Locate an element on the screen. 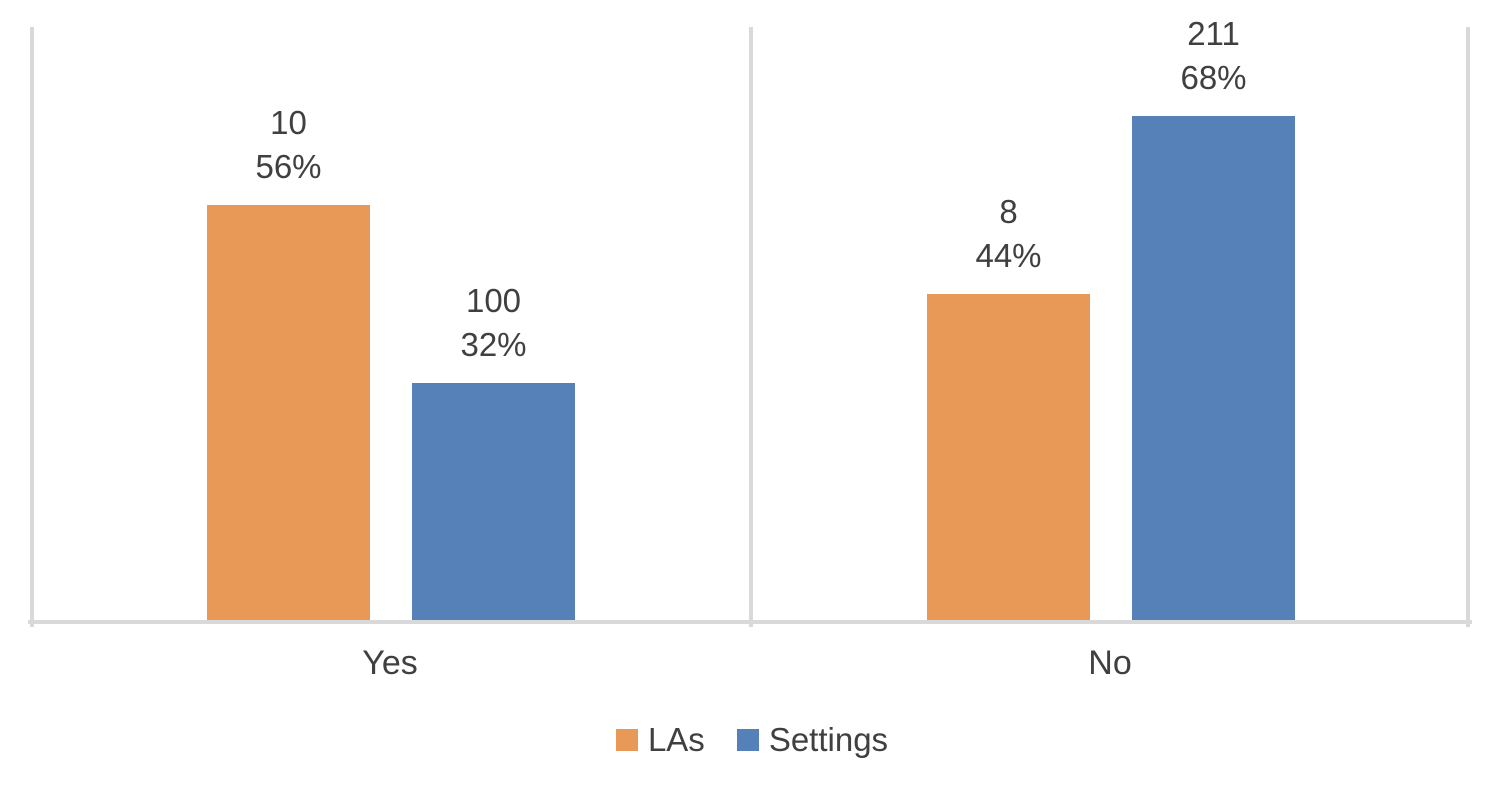  panel-divider is located at coordinates (751, 327).